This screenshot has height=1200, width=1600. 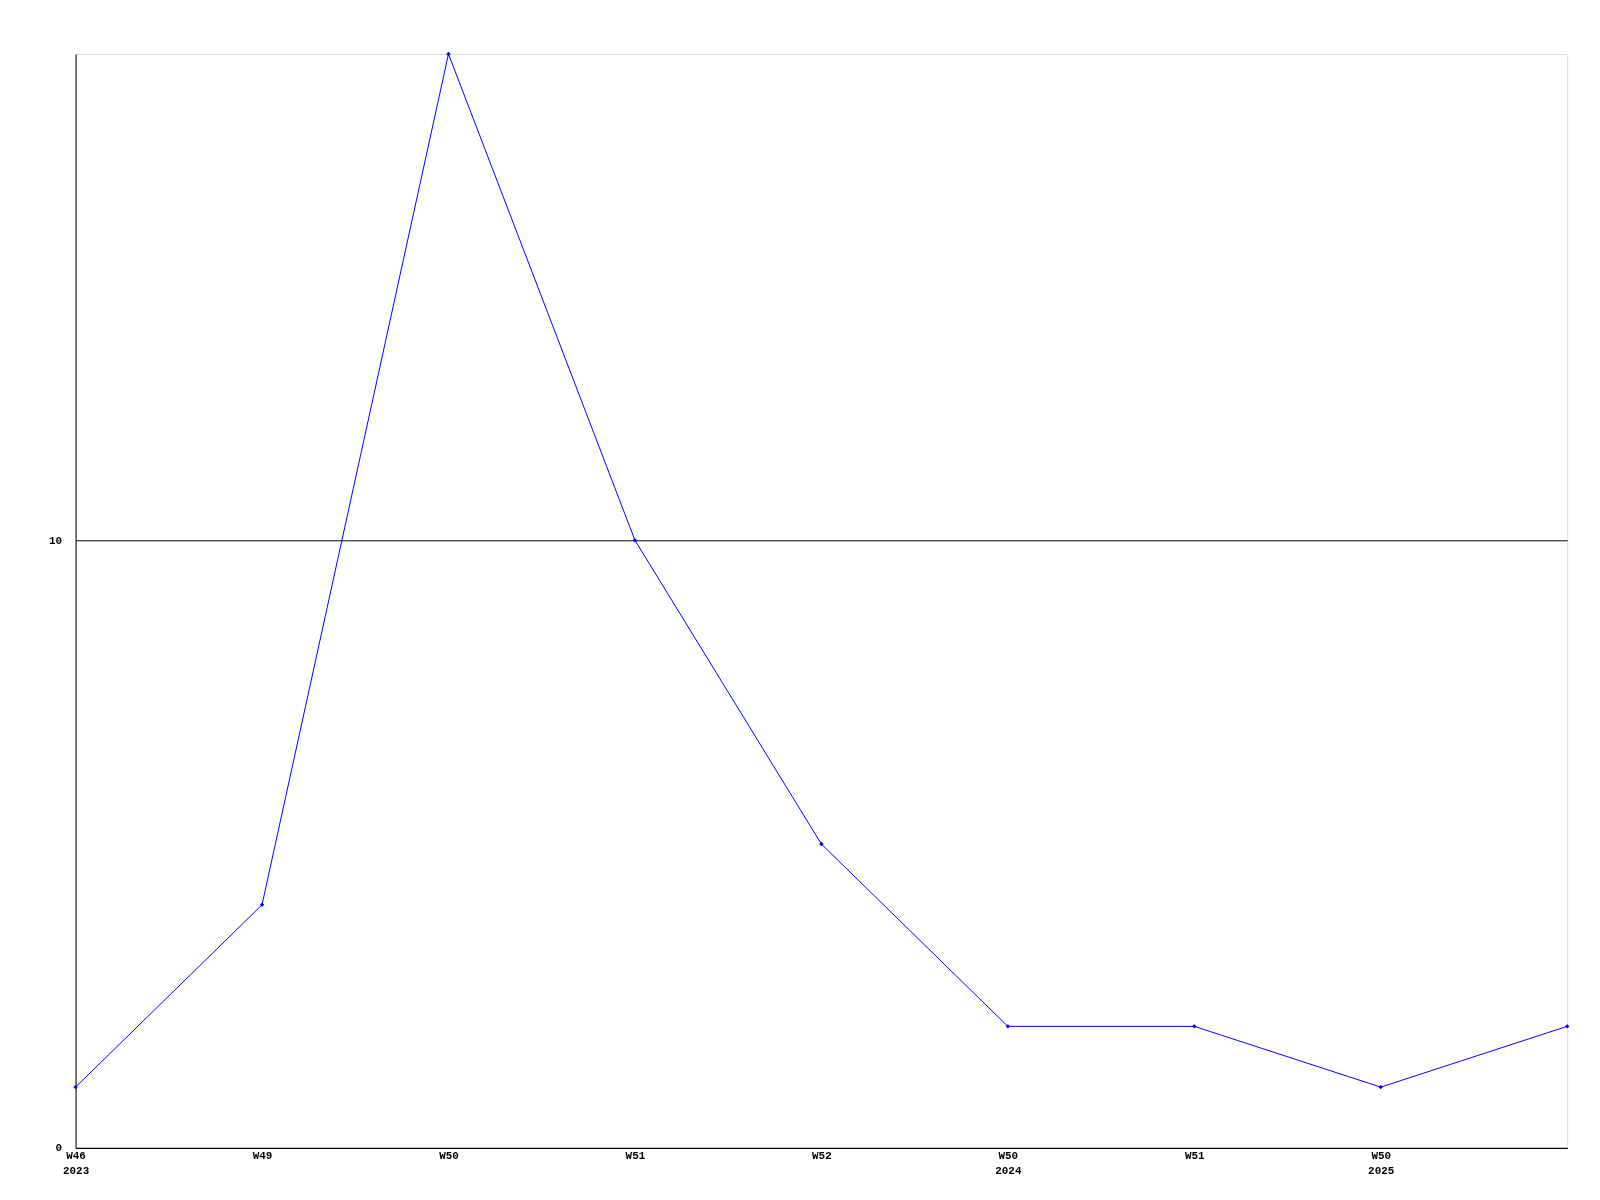 What do you see at coordinates (449, 1156) in the screenshot?
I see `x-tick-label: W50` at bounding box center [449, 1156].